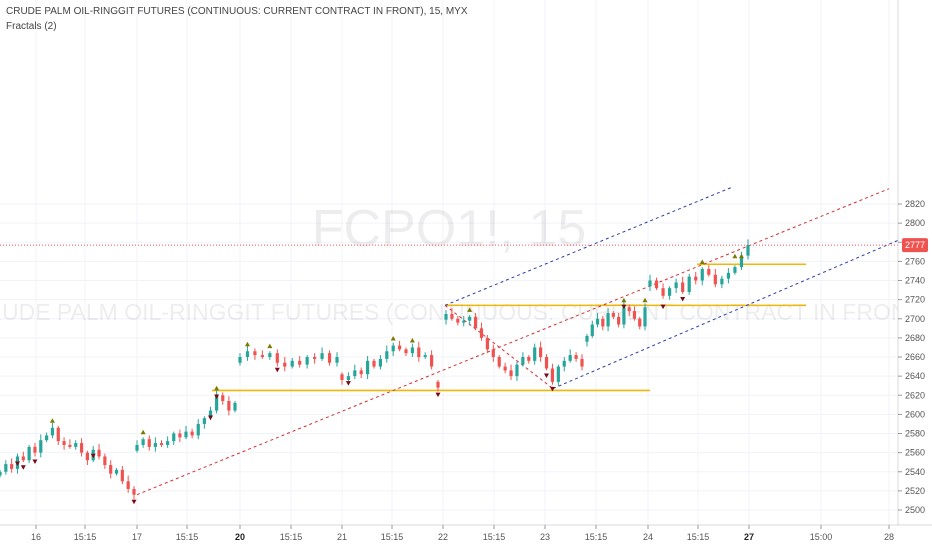 This screenshot has width=932, height=550. What do you see at coordinates (499, 346) in the screenshot?
I see `decline-line` at bounding box center [499, 346].